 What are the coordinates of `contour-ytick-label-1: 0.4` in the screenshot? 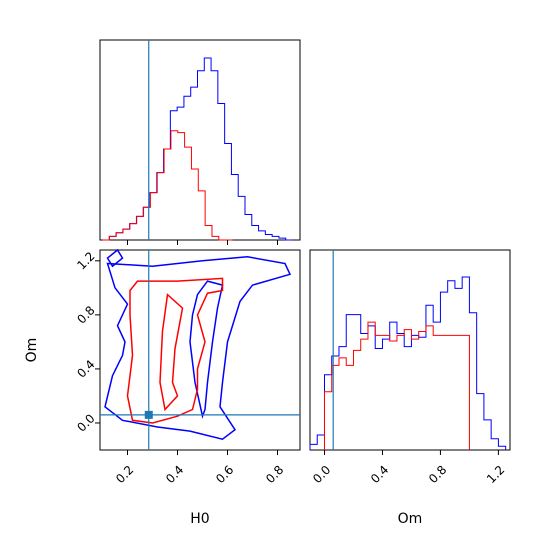 It's located at (85, 368).